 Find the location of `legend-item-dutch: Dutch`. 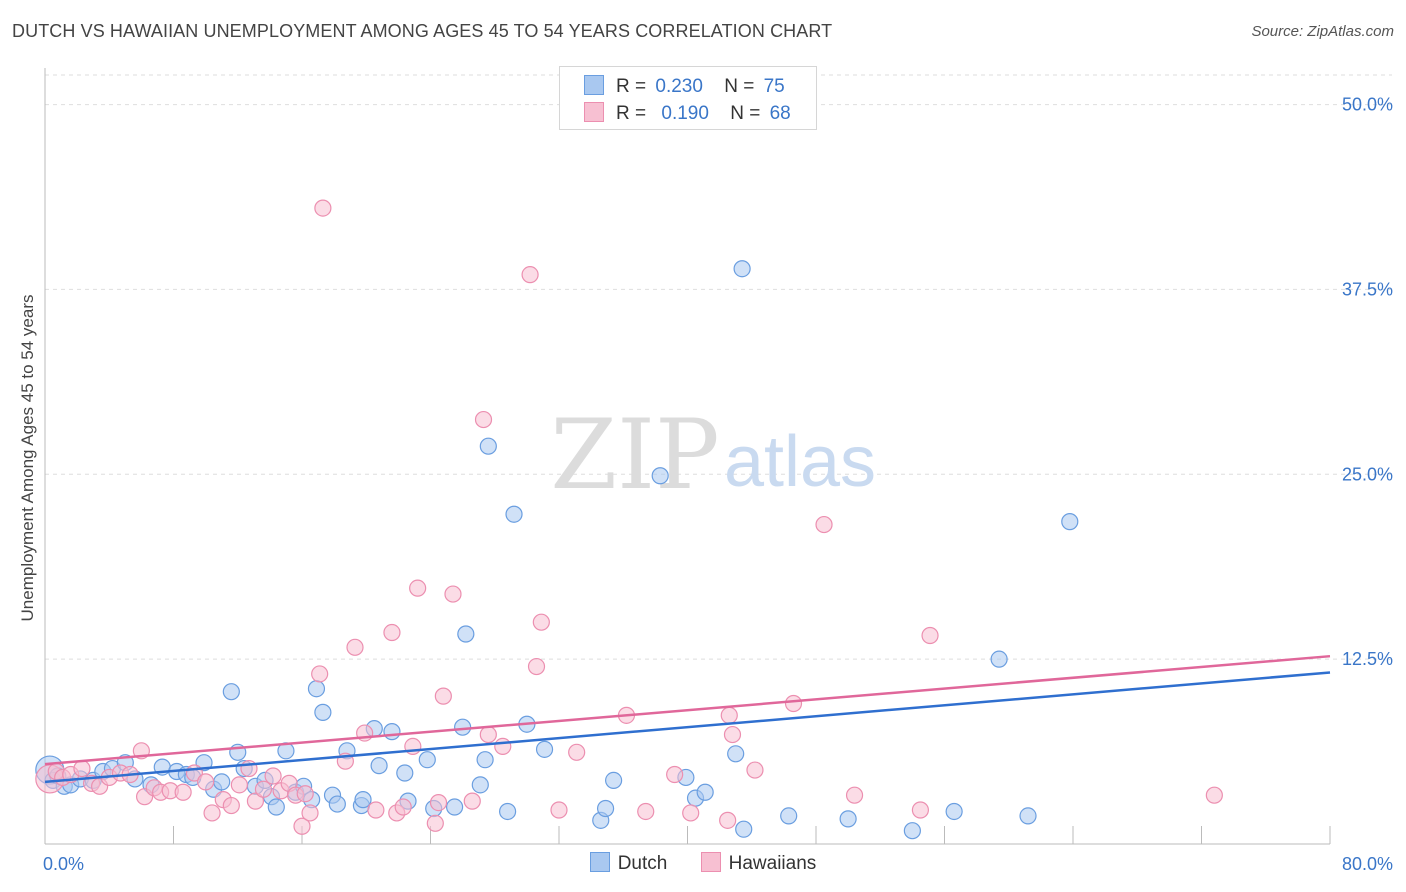

legend-item-dutch: Dutch is located at coordinates (628, 863).